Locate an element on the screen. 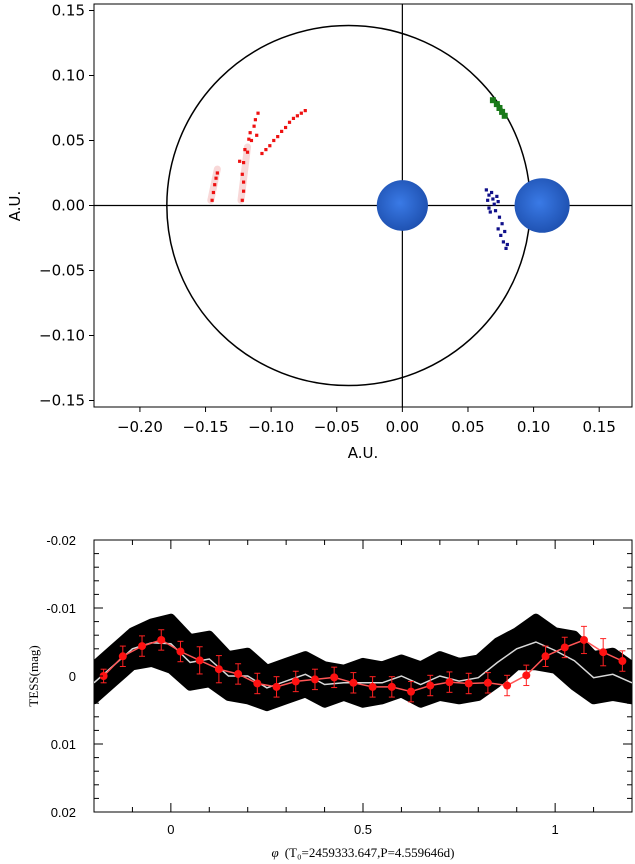 The height and width of the screenshot is (864, 635). light-curve-phi-symbol: φ is located at coordinates (275, 852).